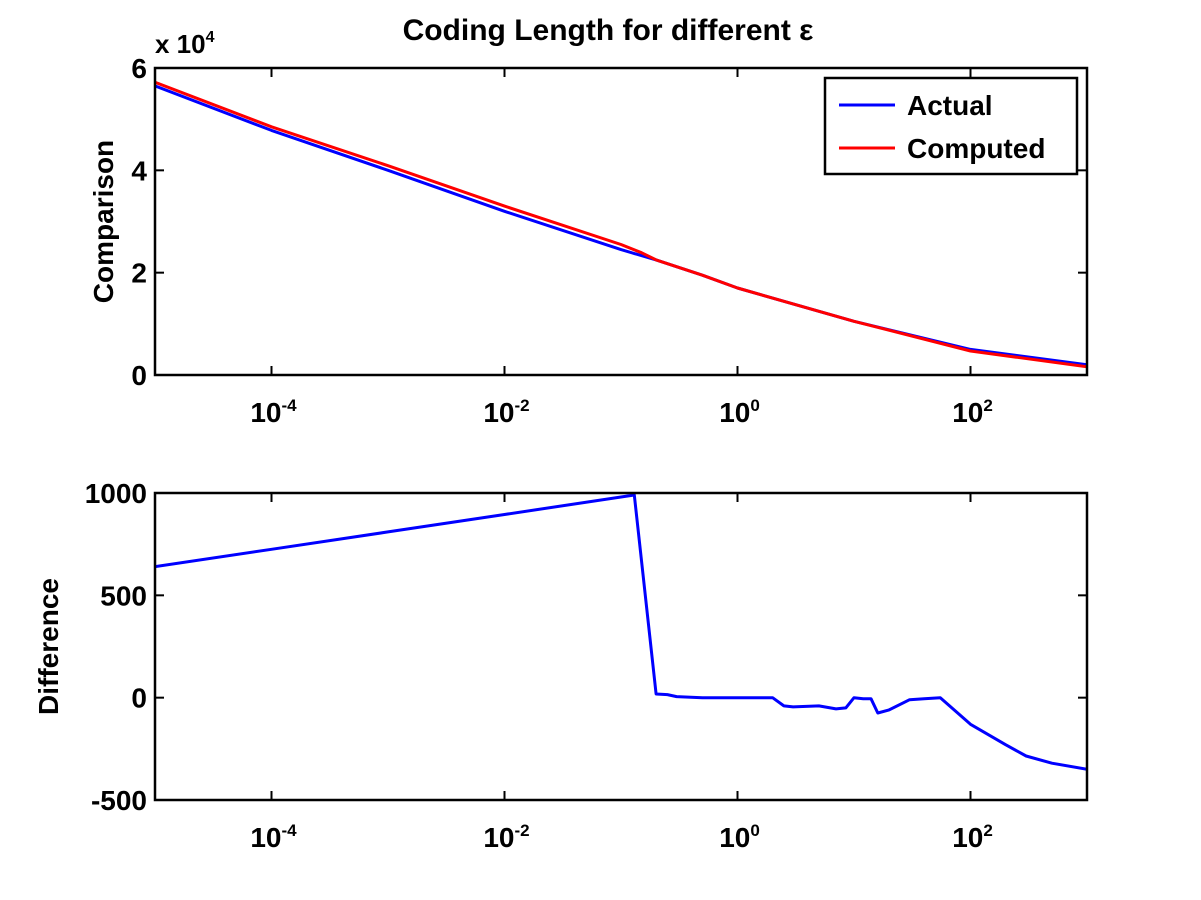 Image resolution: width=1201 pixels, height=900 pixels. I want to click on legend-box, so click(951, 126).